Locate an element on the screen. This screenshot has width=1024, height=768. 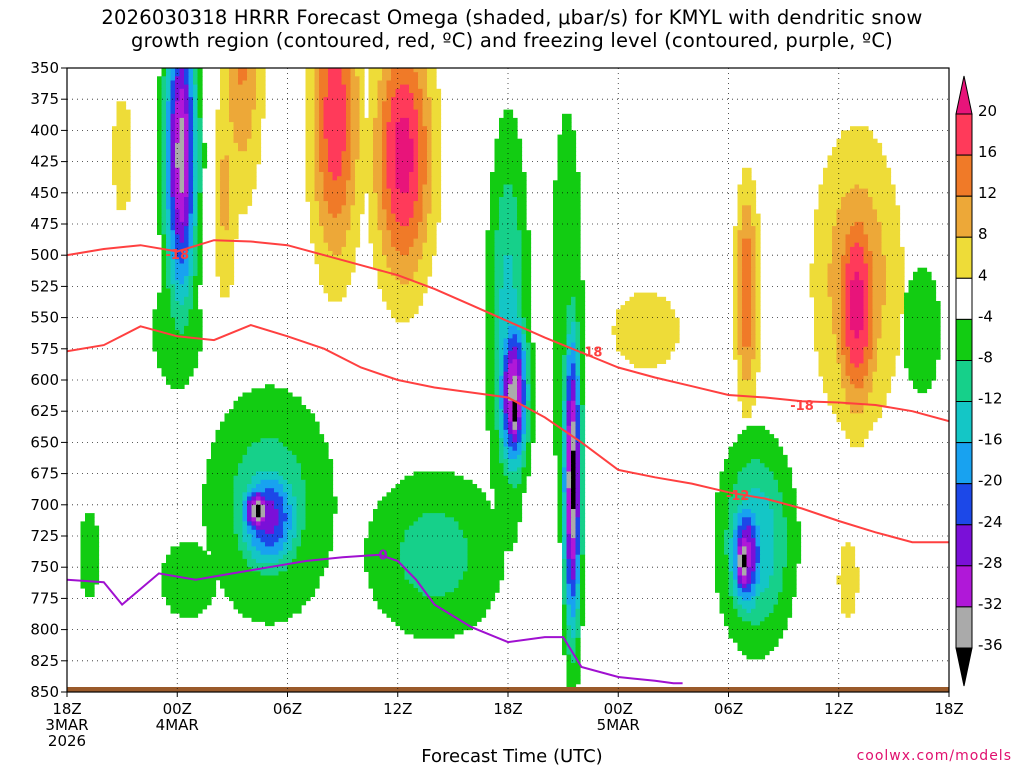
y-tick-label: 550 is located at coordinates (44, 318).